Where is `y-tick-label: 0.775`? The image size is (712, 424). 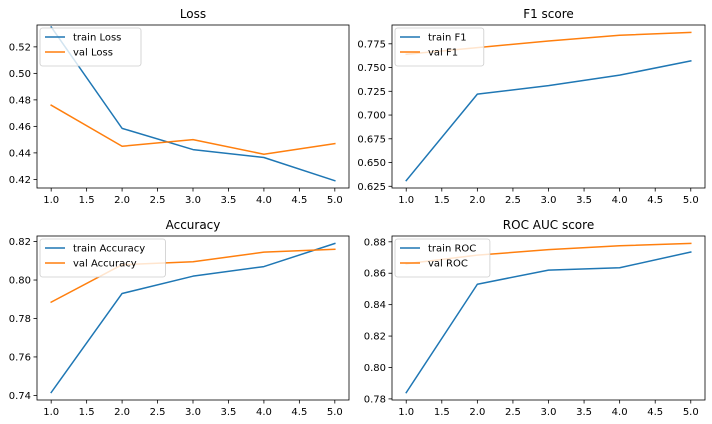 y-tick-label: 0.775 is located at coordinates (371, 44).